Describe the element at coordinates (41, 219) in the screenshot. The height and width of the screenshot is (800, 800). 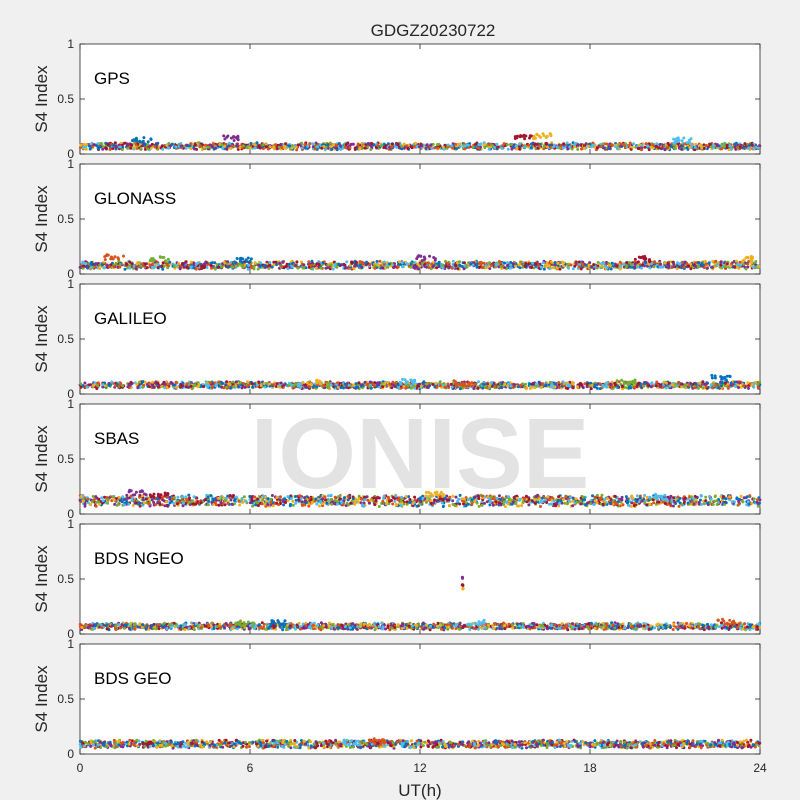
I see `y-axis-label: S4 Index` at that location.